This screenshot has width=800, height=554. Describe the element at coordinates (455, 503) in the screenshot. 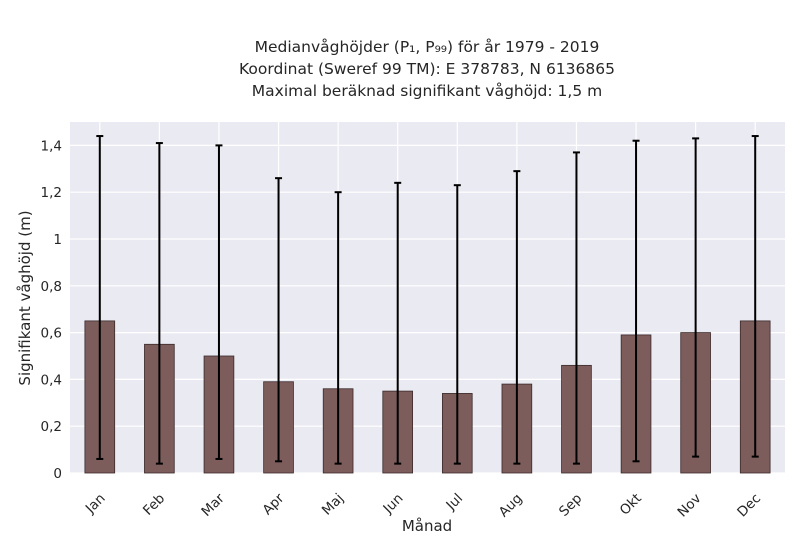

I see `x-tick-label-jul: Jul` at that location.